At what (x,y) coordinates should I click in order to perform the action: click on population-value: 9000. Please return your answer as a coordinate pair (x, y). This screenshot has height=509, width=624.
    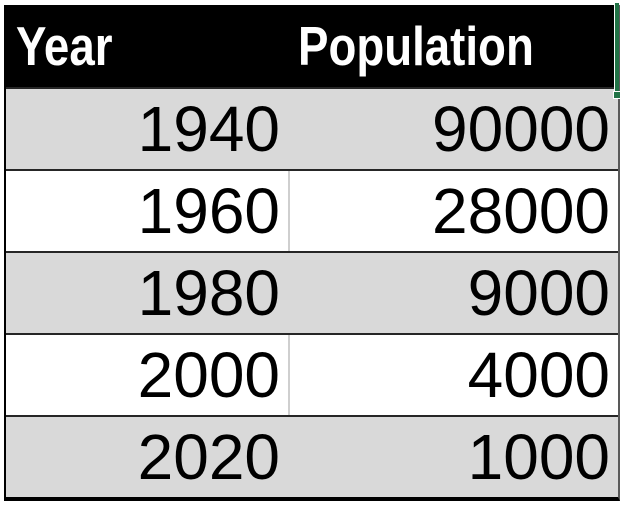
    Looking at the image, I should click on (538, 293).